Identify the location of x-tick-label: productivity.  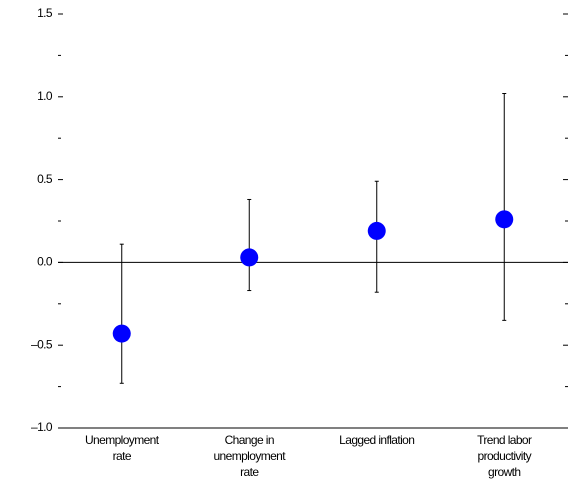
(505, 456).